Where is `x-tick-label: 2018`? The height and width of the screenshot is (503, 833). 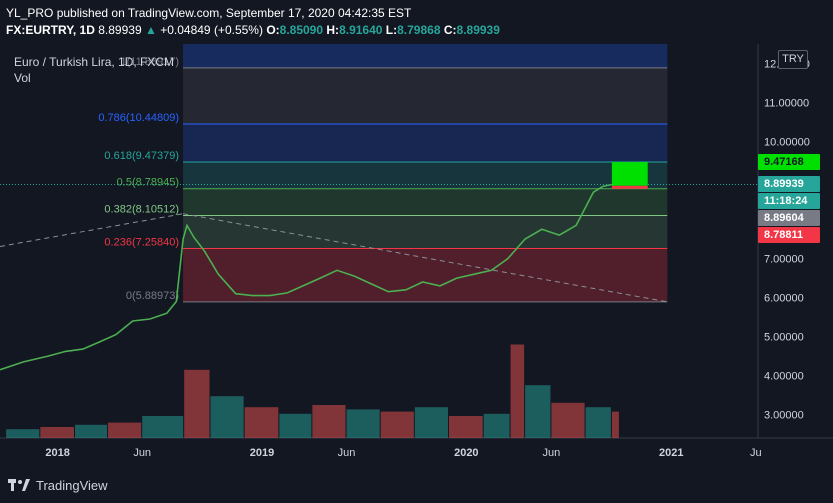
x-tick-label: 2018 is located at coordinates (57, 453).